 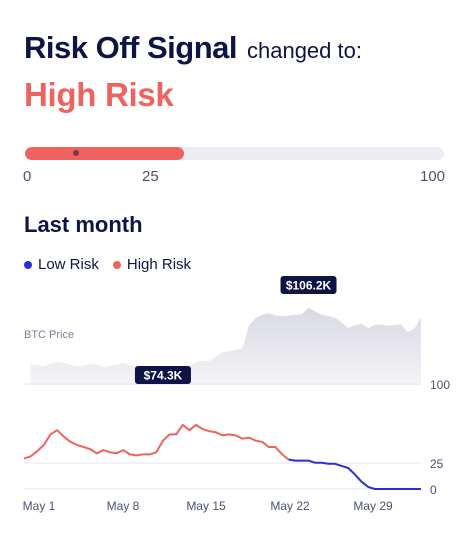 I want to click on x-tick-label: May 8, so click(x=123, y=506).